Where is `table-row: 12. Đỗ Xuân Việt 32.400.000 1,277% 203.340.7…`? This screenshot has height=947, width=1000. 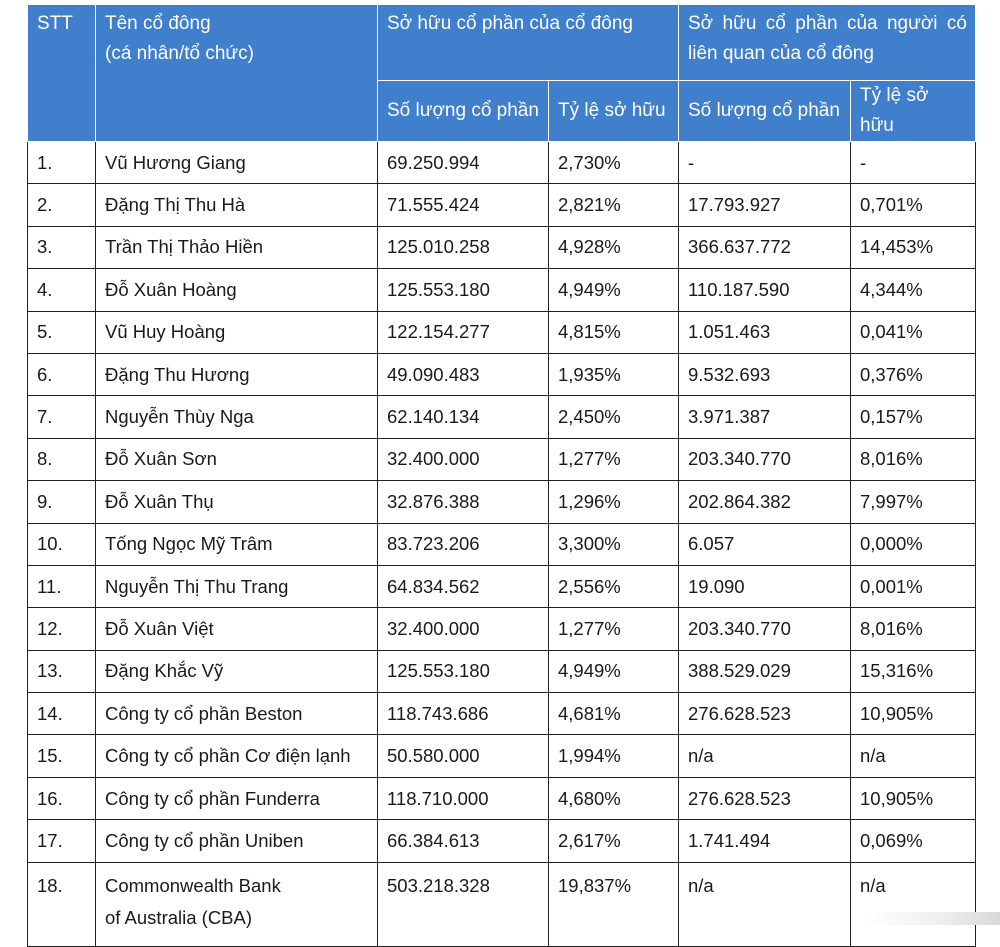 table-row: 12. Đỗ Xuân Việt 32.400.000 1,277% 203.340.7… is located at coordinates (501, 629).